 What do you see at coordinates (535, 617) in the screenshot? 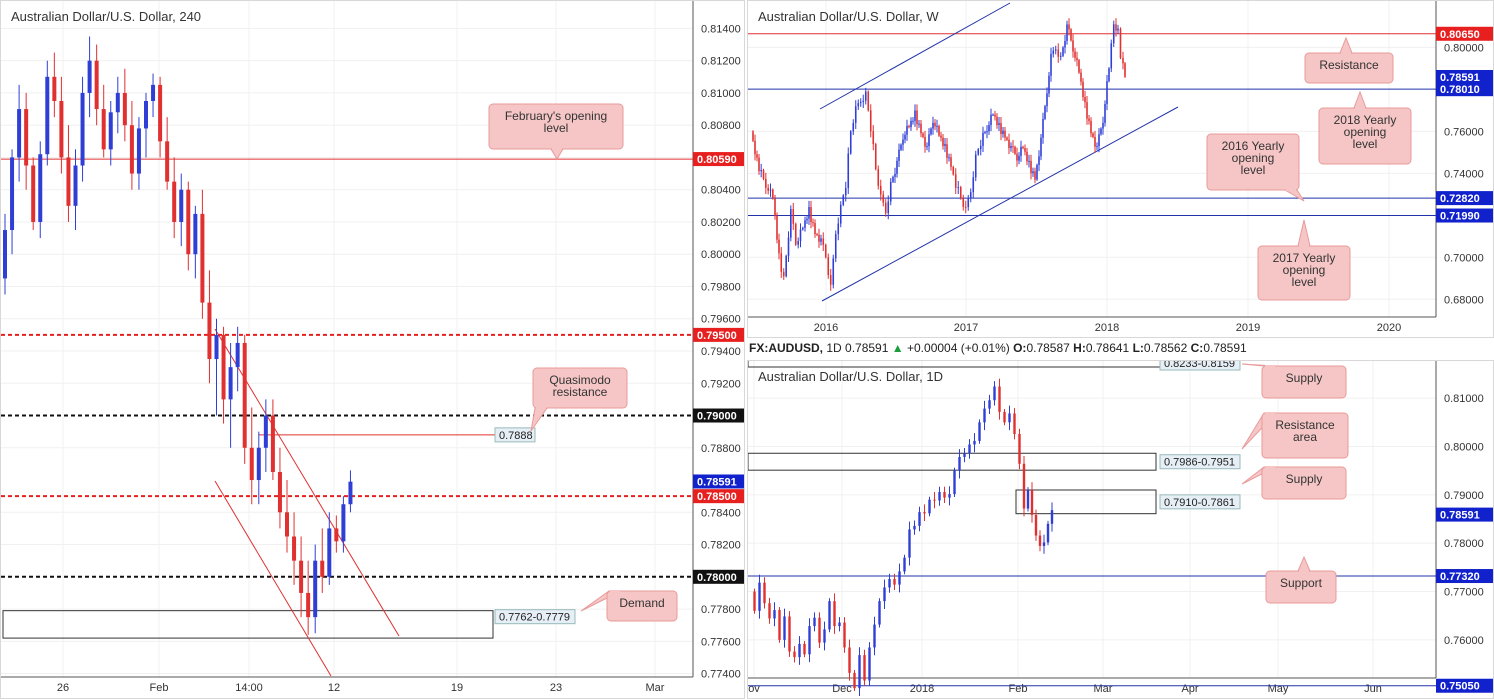
I see `demand-zone-label-box` at bounding box center [535, 617].